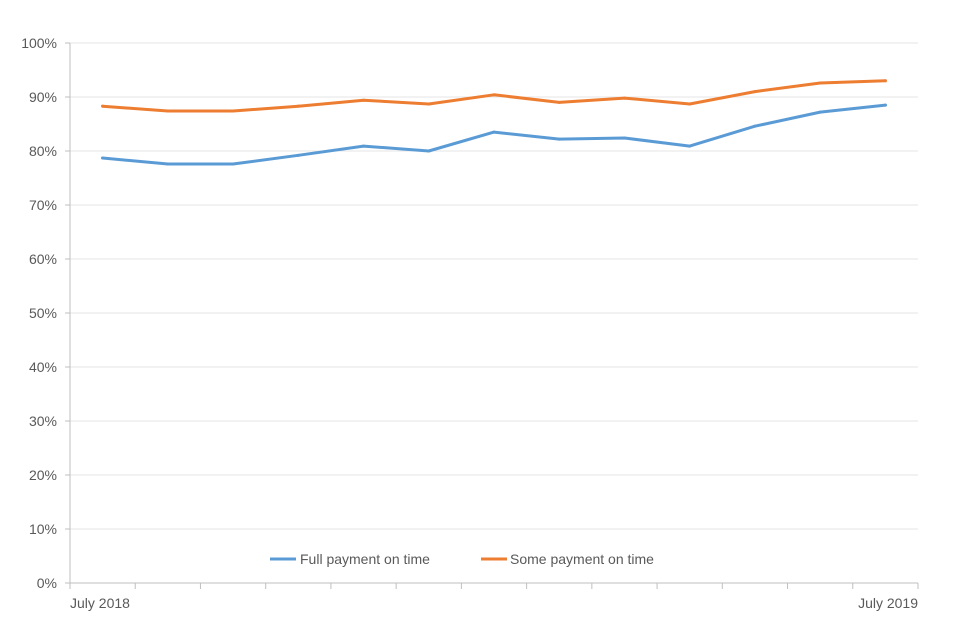 Image resolution: width=960 pixels, height=640 pixels. I want to click on y-axis-ticks: 0% 10% 20% 30% 40% 50% 60% 70% 80% 90% 100%, so click(45, 313).